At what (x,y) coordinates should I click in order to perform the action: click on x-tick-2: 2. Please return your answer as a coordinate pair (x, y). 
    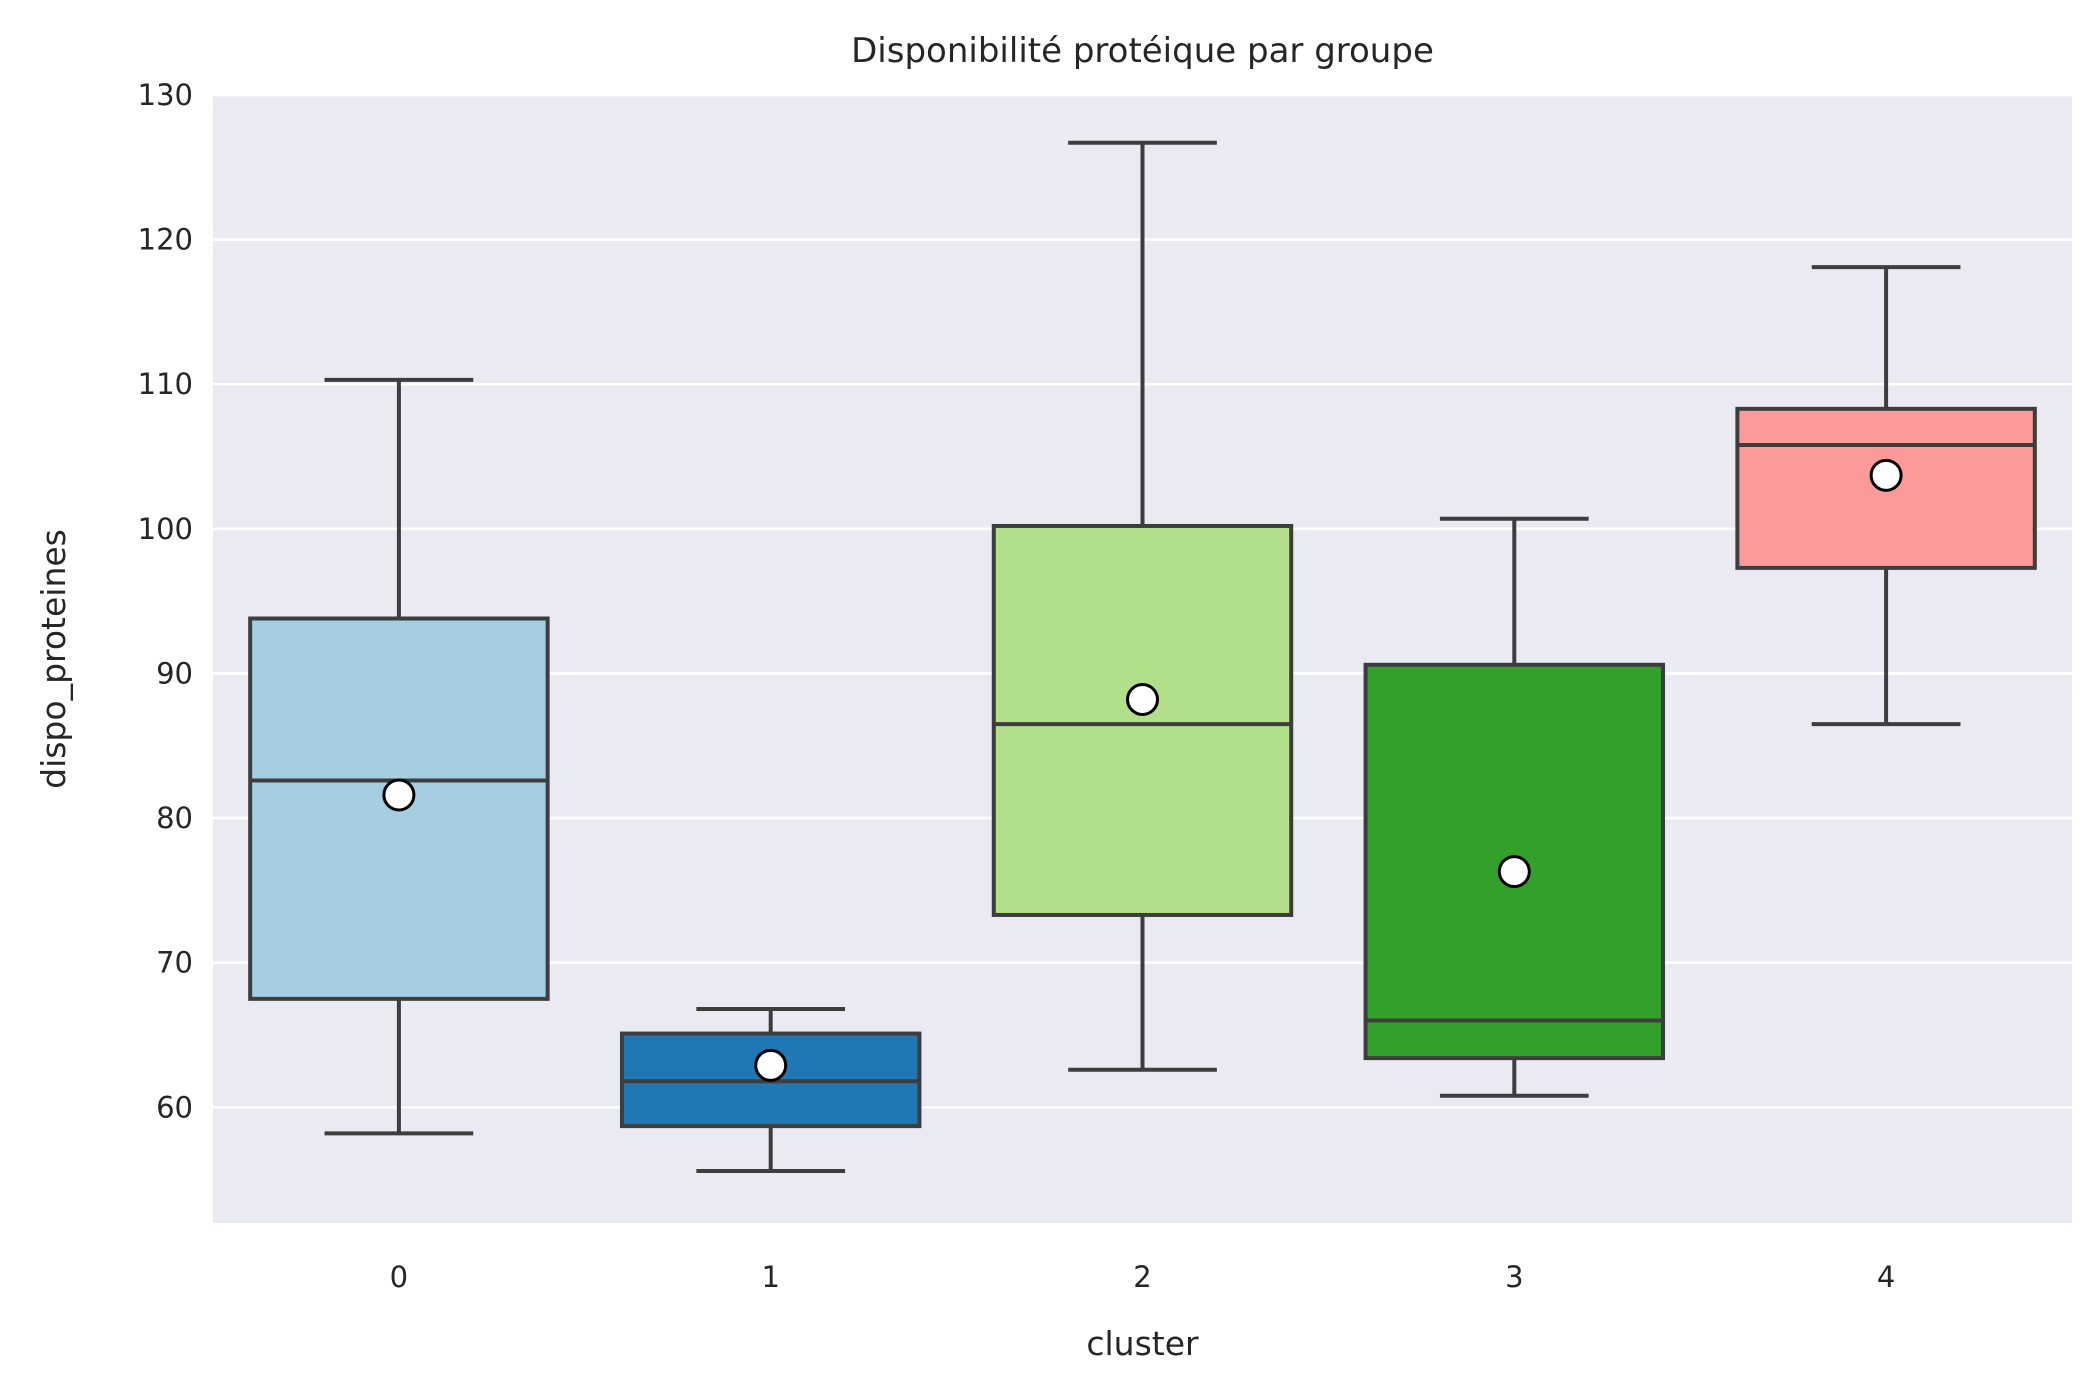
    Looking at the image, I should click on (1142, 1277).